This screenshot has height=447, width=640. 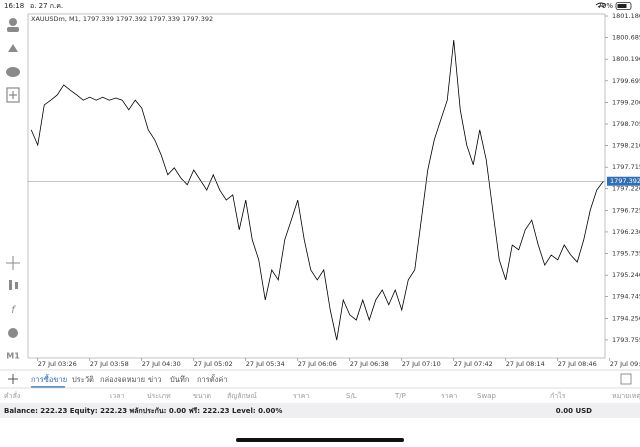 I want to click on column-header: S/L, so click(x=351, y=396).